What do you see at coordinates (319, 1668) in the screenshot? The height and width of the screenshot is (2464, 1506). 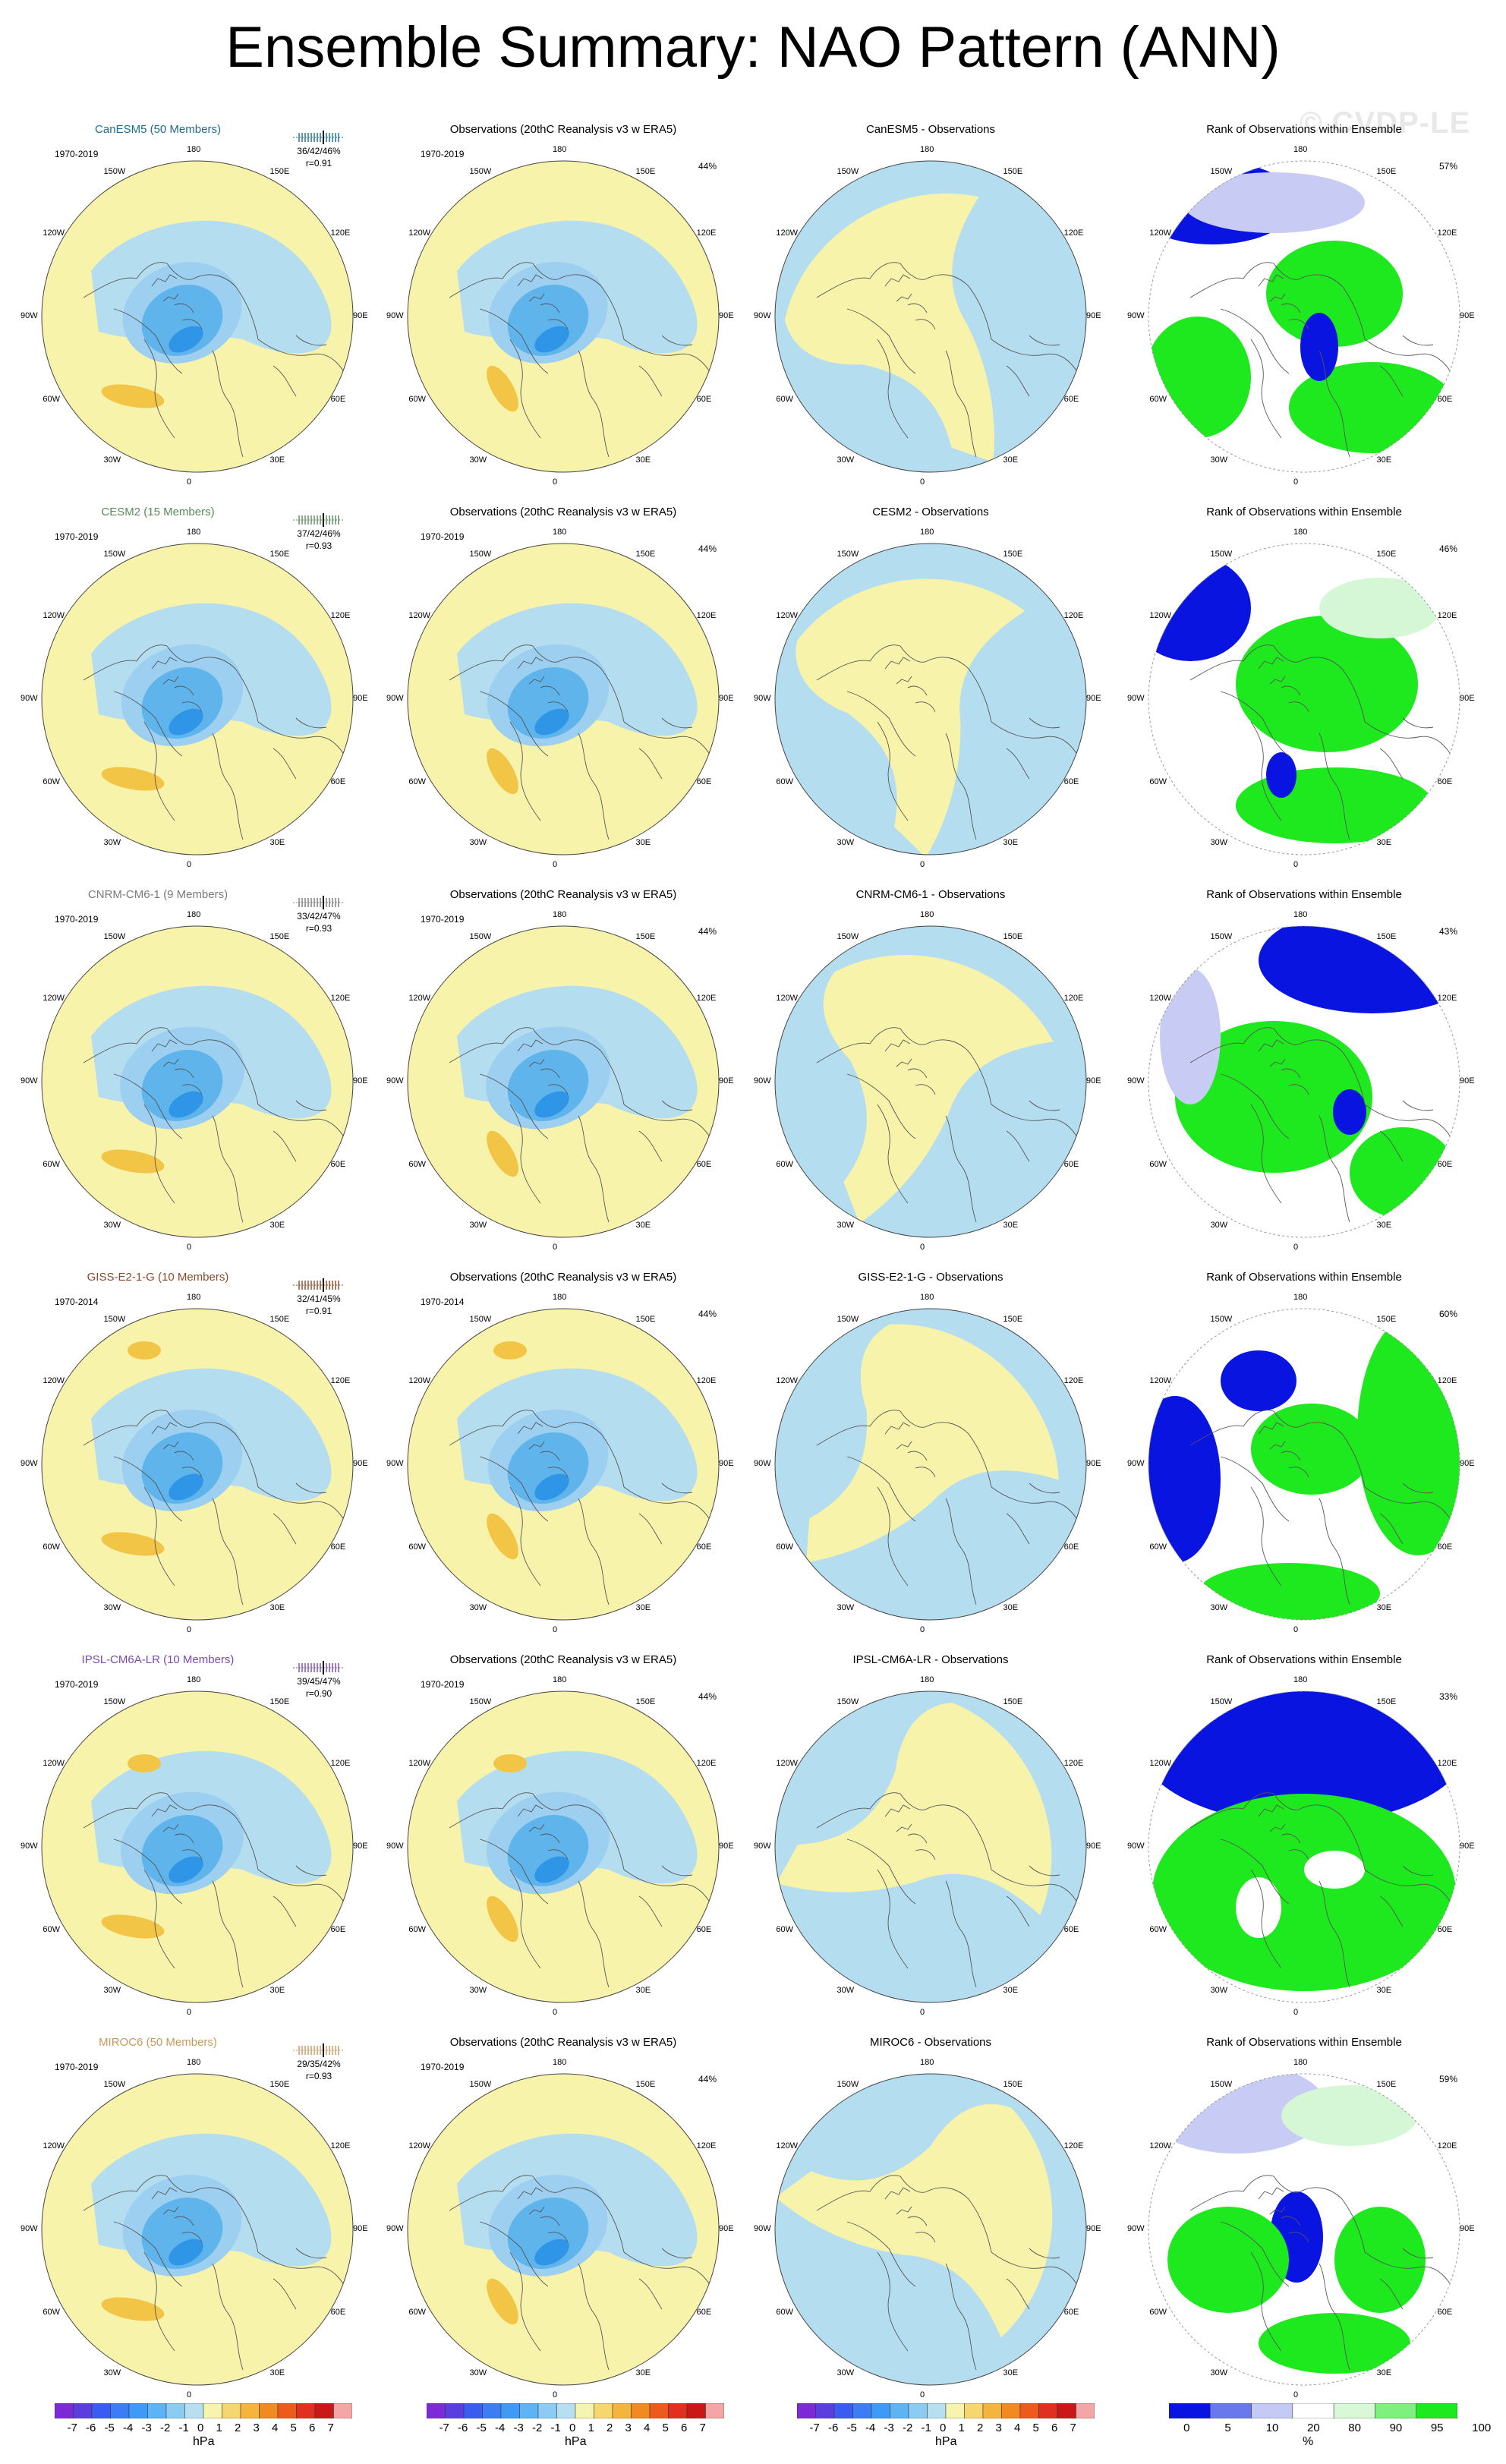 I see `member-spread-glyph` at bounding box center [319, 1668].